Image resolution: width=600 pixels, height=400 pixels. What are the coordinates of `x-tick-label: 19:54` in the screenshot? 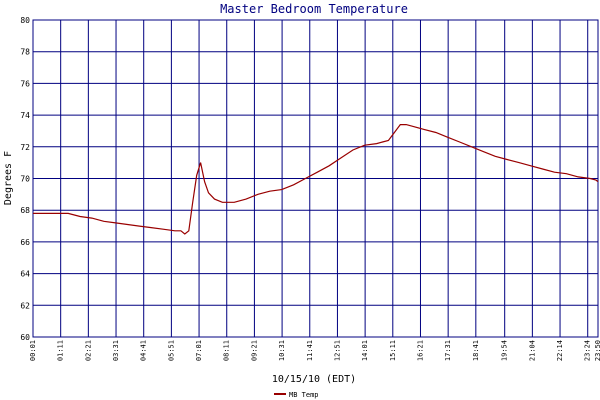 It's located at (505, 350).